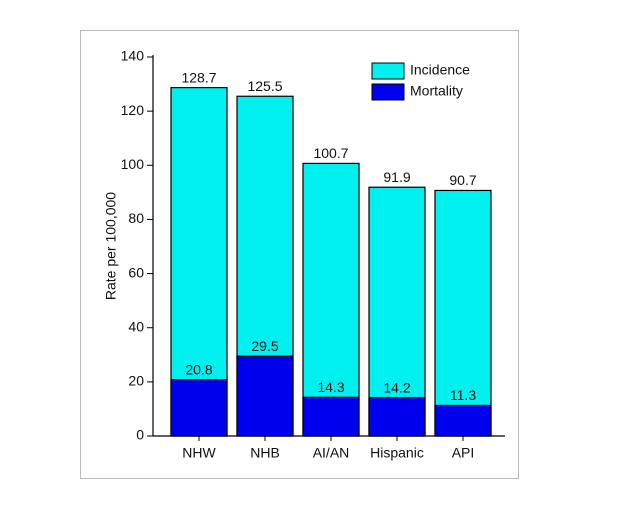 Image resolution: width=639 pixels, height=520 pixels. What do you see at coordinates (396, 177) in the screenshot?
I see `value-label: 91.9` at bounding box center [396, 177].